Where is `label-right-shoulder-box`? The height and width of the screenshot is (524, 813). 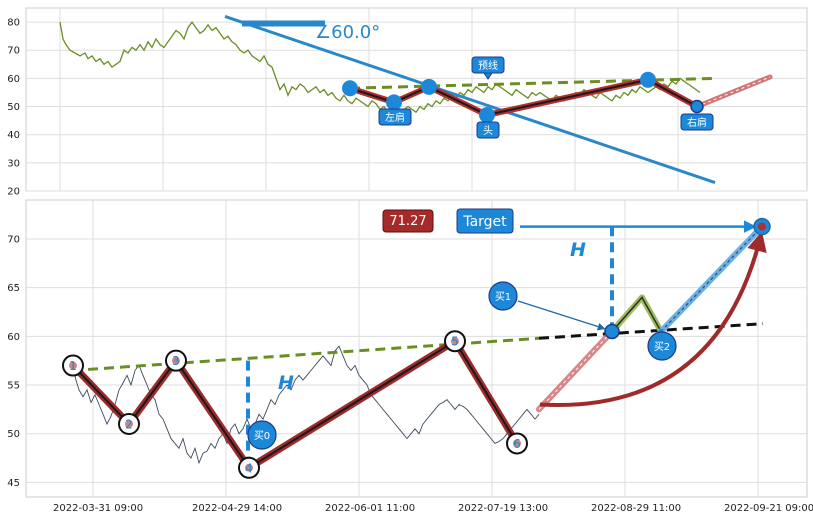
label-right-shoulder-box is located at coordinates (697, 122).